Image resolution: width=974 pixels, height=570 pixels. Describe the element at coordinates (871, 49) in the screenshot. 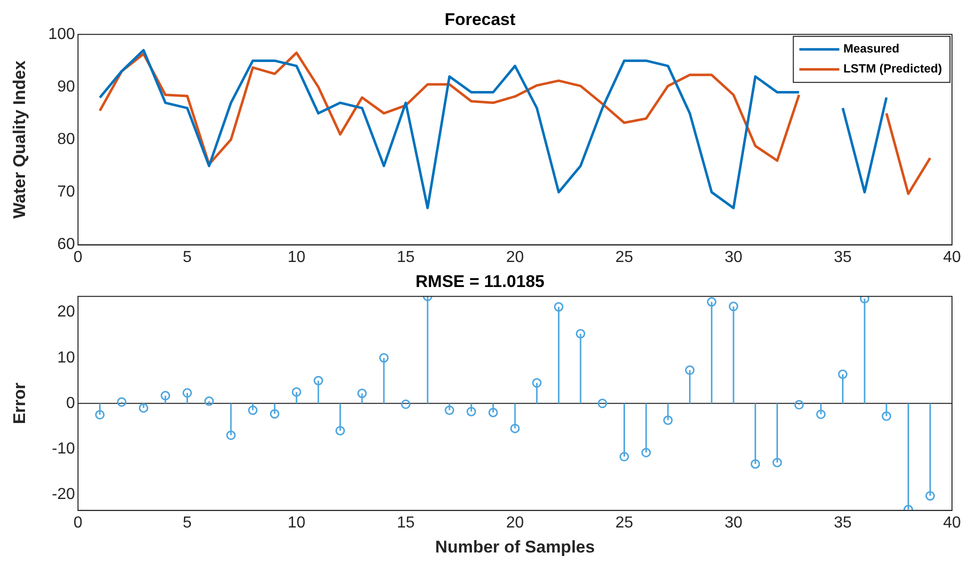

I see `legend-label: Measured` at that location.